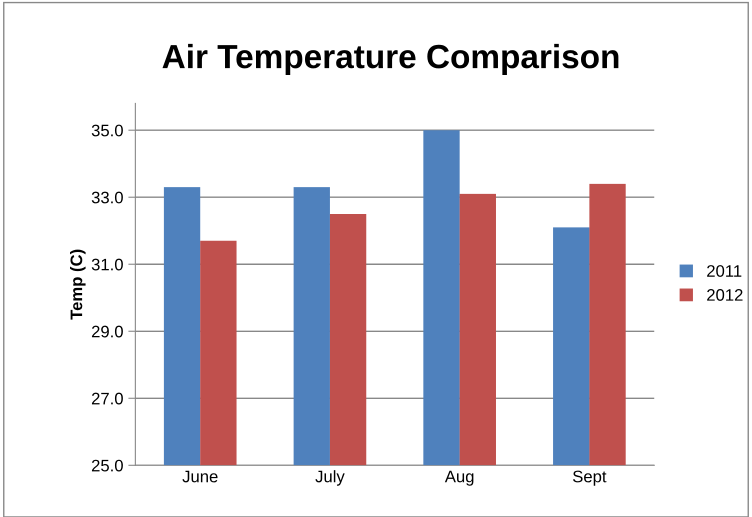 Image resolution: width=752 pixels, height=517 pixels. I want to click on y-tick-label: 33.0, so click(107, 198).